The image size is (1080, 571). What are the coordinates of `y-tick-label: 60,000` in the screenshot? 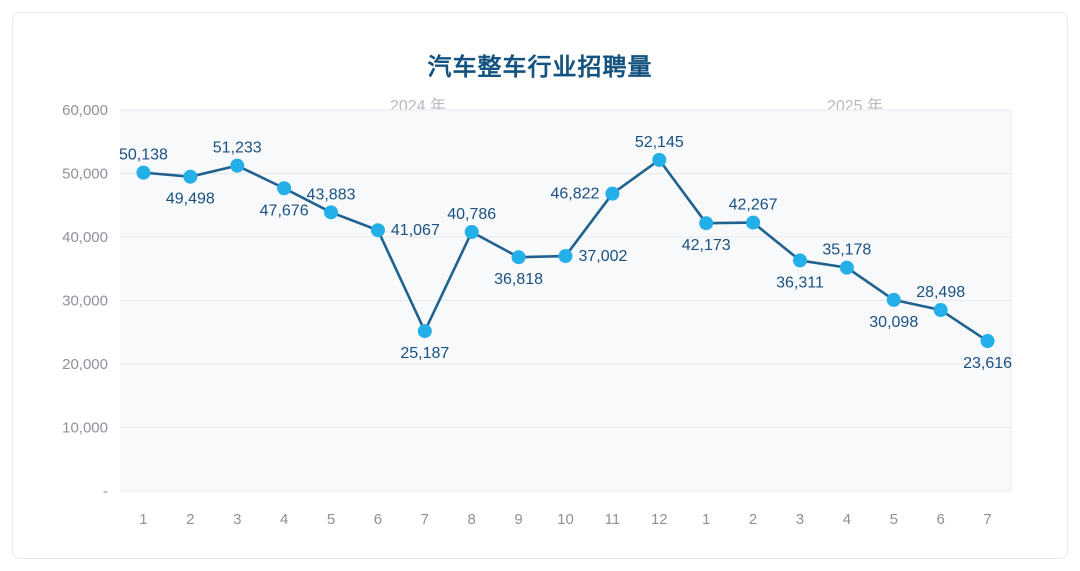 It's located at (85, 110).